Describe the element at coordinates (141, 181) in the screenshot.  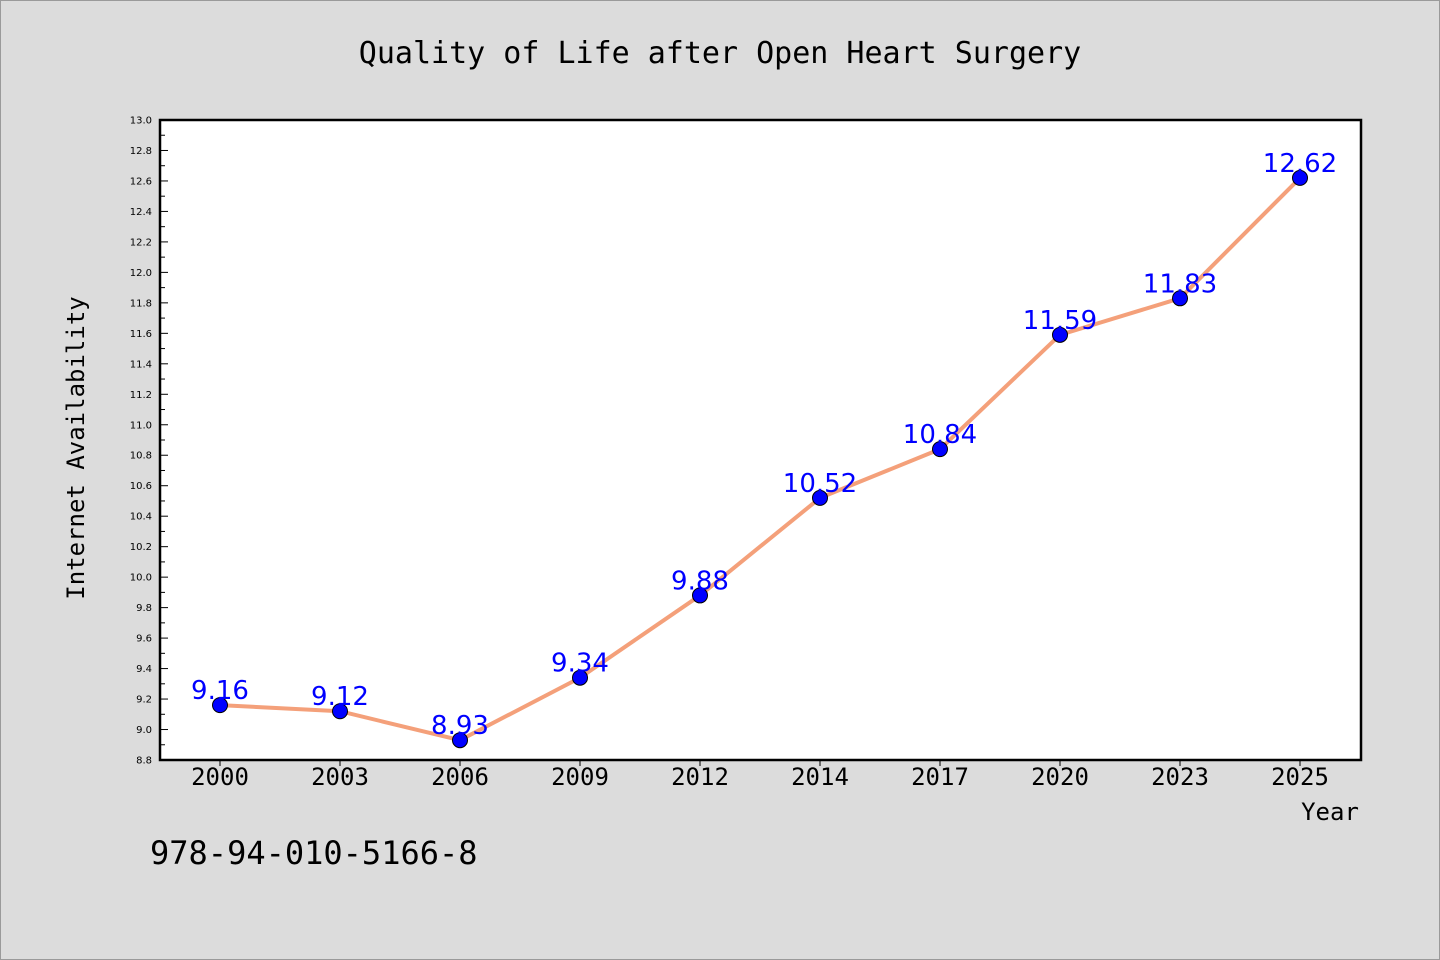
I see `y-tick-label: 12.6` at that location.